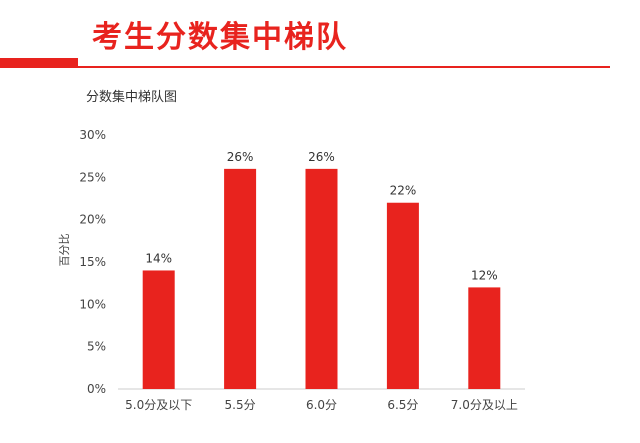 This screenshot has width=640, height=443. What do you see at coordinates (484, 405) in the screenshot?
I see `x-tick-label: 7.0分及以上` at bounding box center [484, 405].